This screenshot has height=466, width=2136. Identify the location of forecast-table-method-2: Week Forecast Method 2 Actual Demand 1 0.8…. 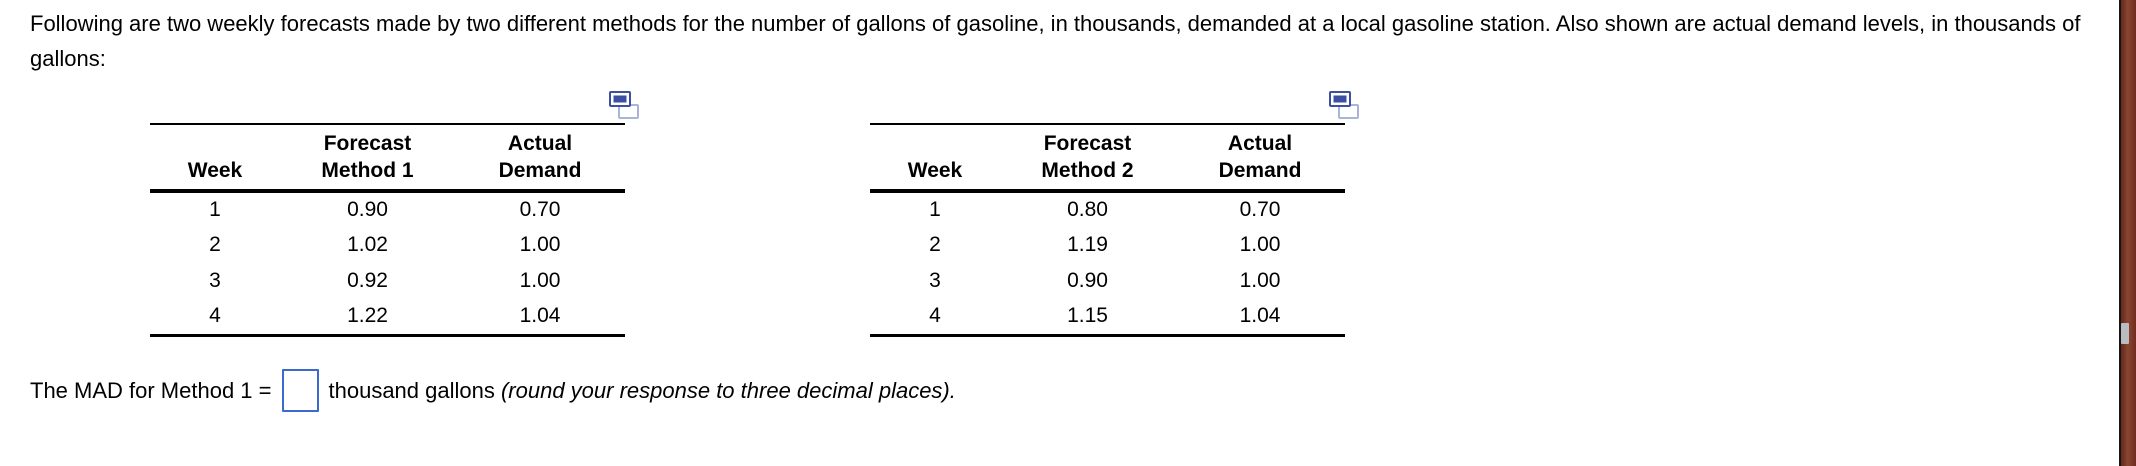
(1114, 214).